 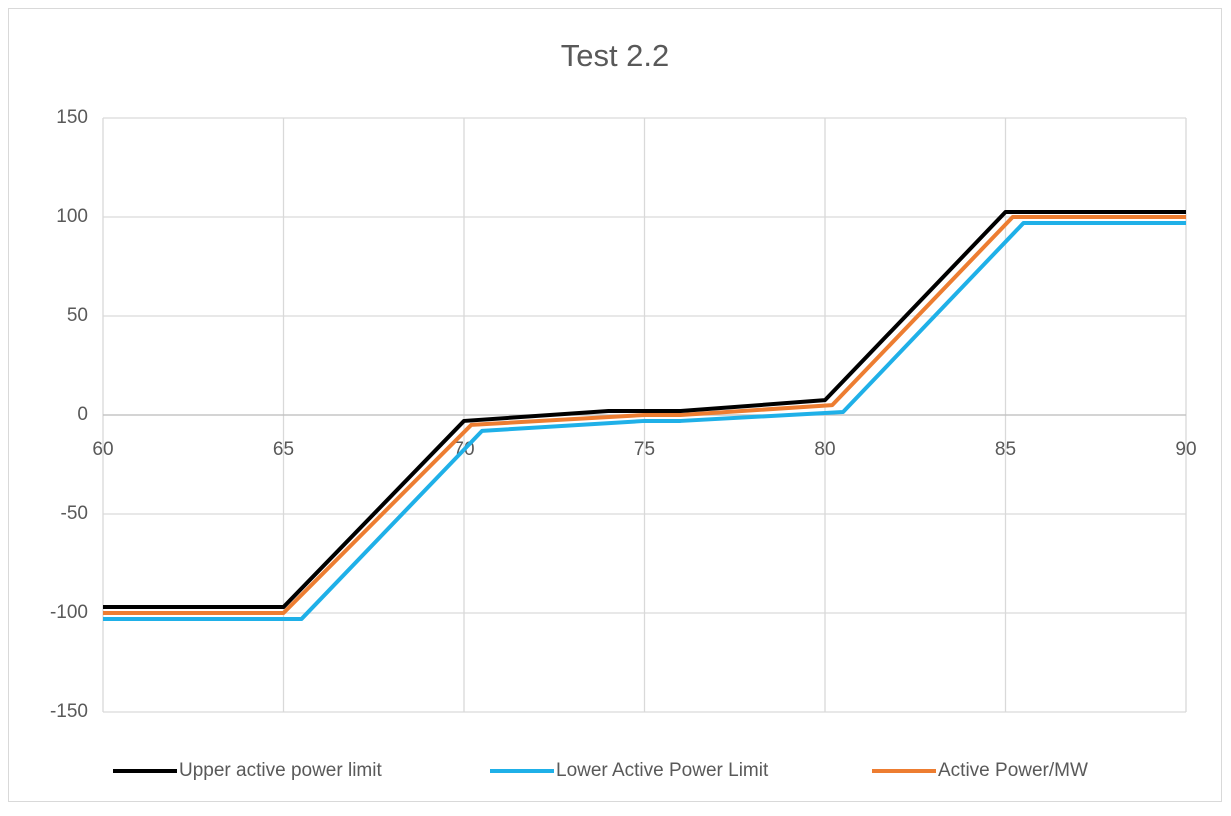 I want to click on x-tick-label: 60, so click(x=102, y=449).